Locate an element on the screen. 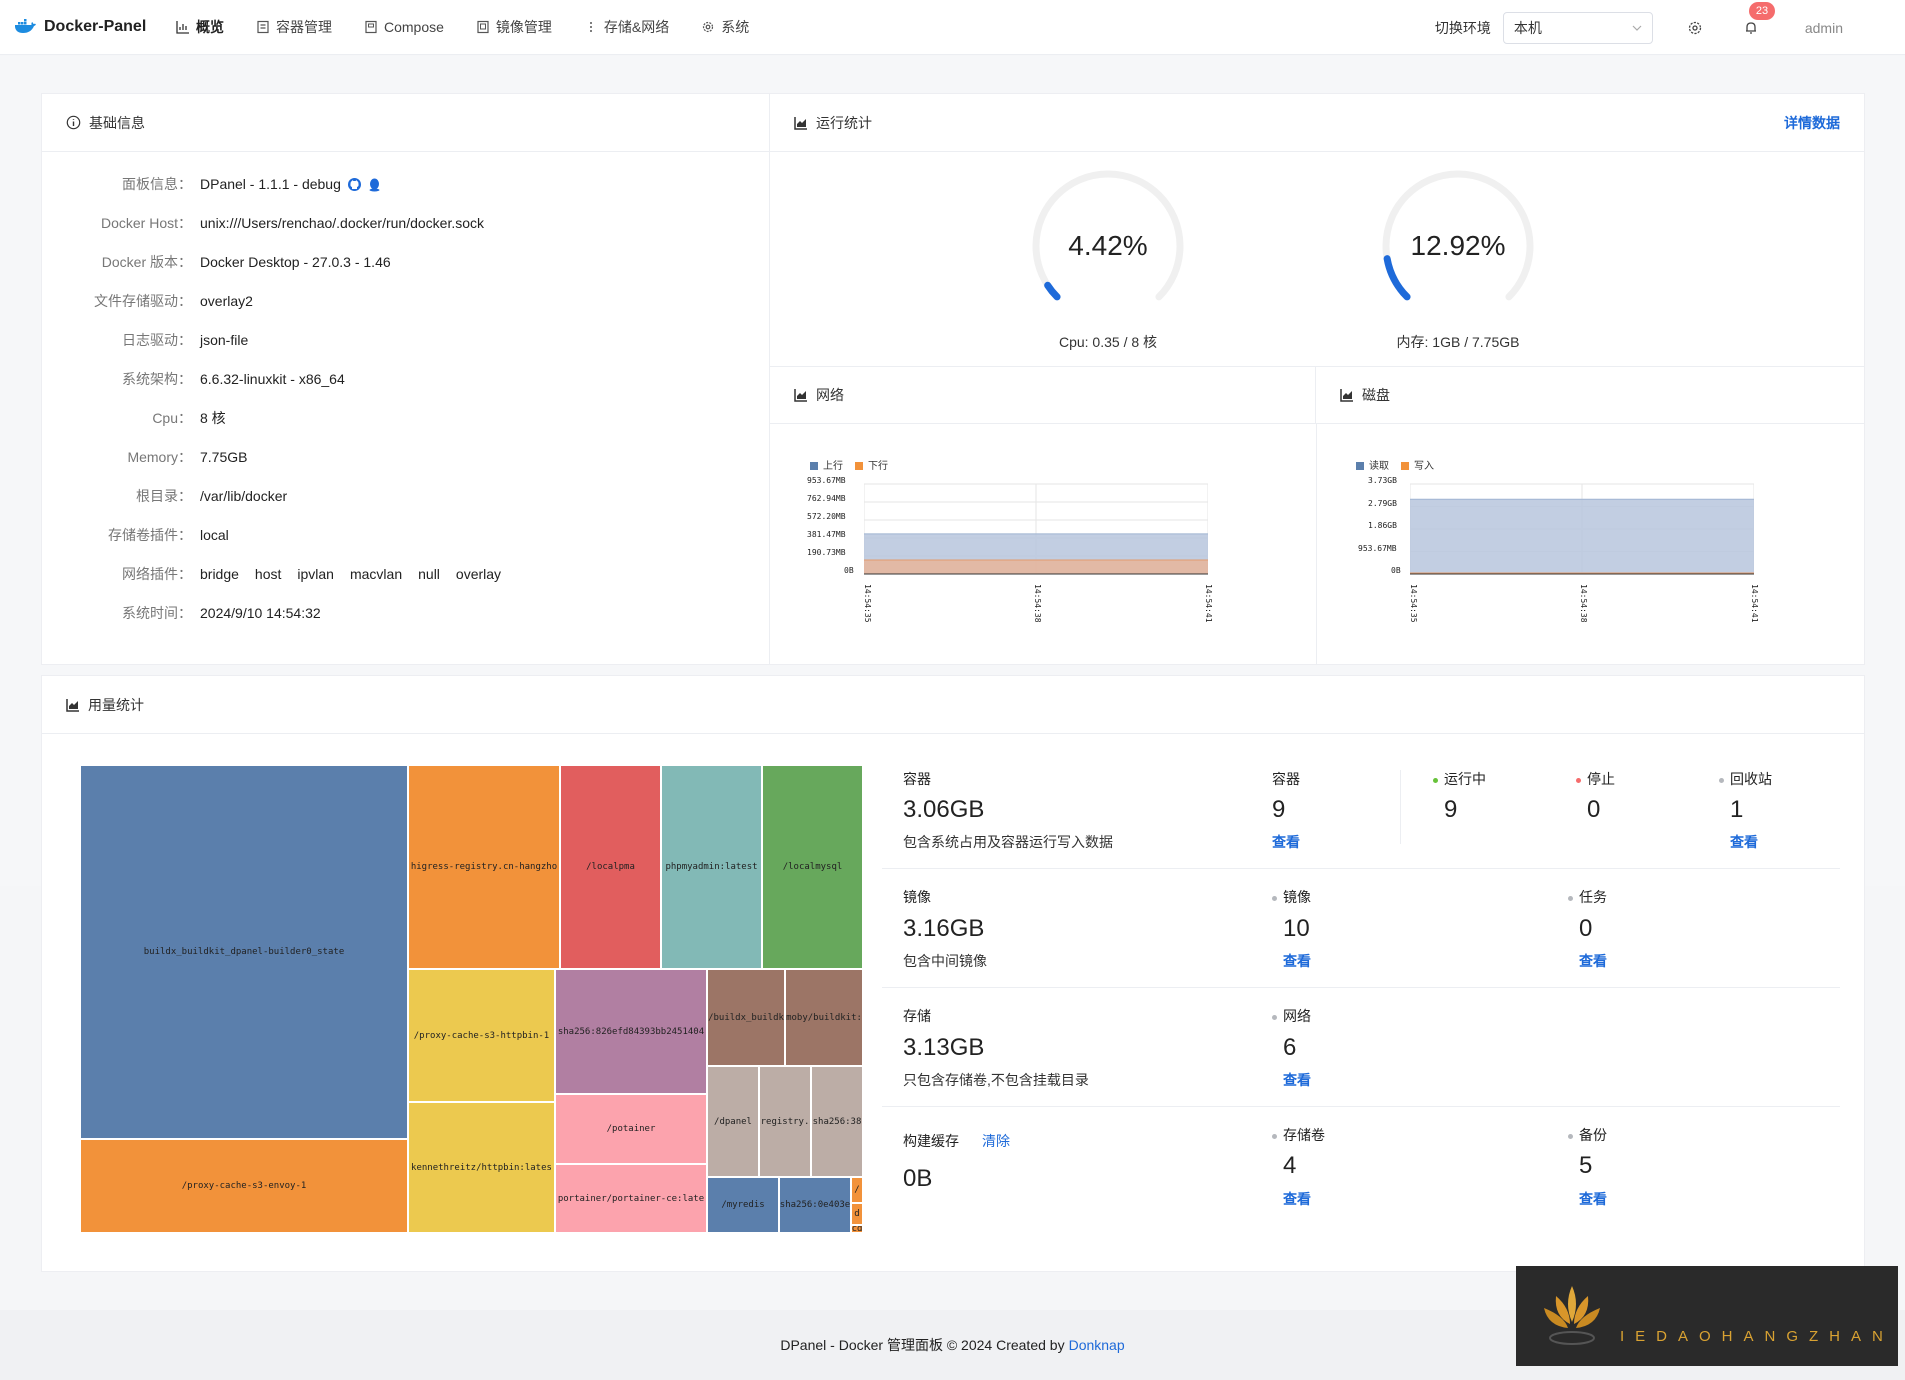 The height and width of the screenshot is (1380, 1905). treemap-cell: /proxy-cache-s3-envoy-1 is located at coordinates (244, 1186).